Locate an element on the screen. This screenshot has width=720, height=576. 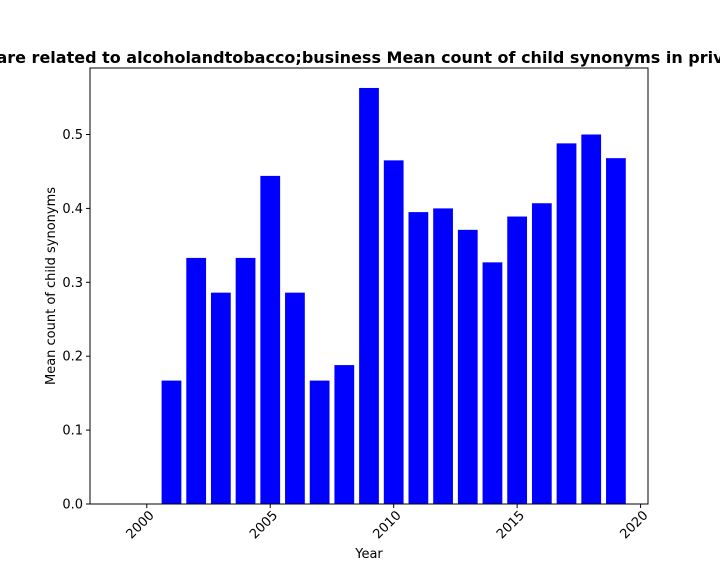
y-tick-label: 0.4 is located at coordinates (72, 209).